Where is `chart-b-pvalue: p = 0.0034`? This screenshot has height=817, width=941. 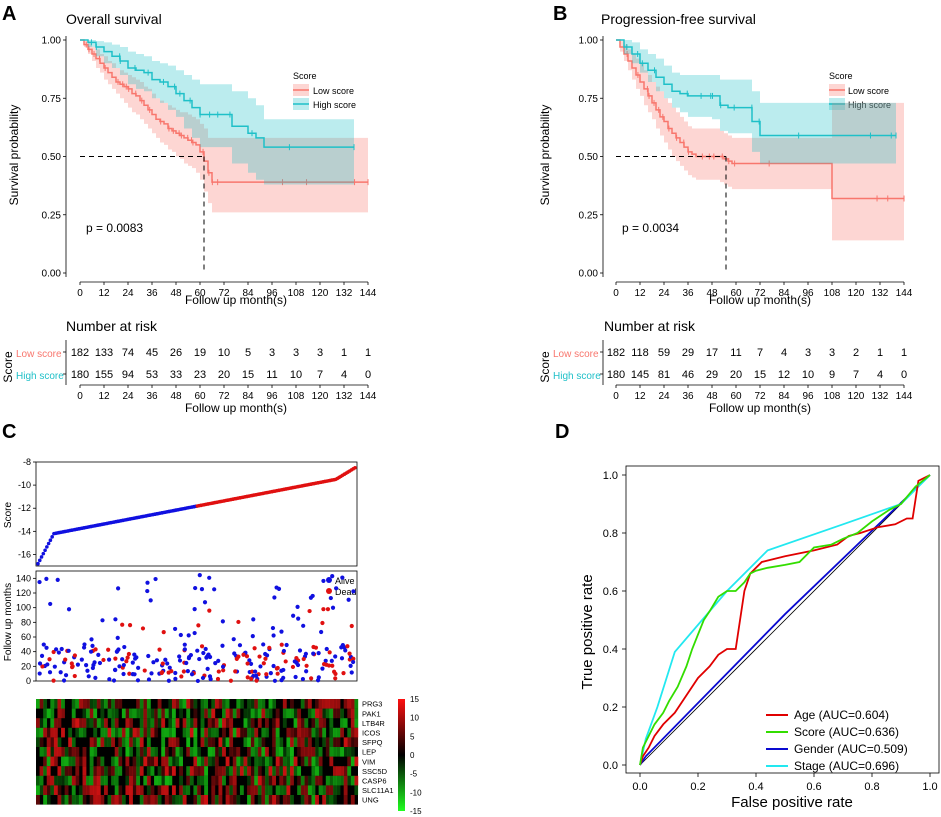
chart-b-pvalue: p = 0.0034 is located at coordinates (650, 228).